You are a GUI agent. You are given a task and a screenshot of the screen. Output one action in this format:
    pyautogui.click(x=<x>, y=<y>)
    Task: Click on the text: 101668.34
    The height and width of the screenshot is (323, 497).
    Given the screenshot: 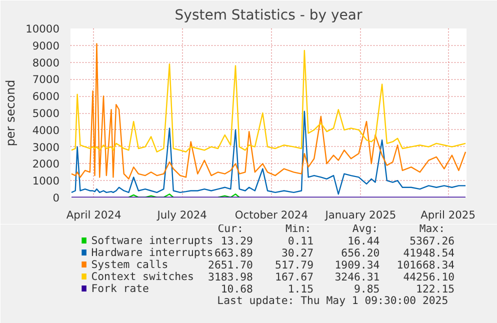 What is the action you would take?
    pyautogui.click(x=425, y=265)
    